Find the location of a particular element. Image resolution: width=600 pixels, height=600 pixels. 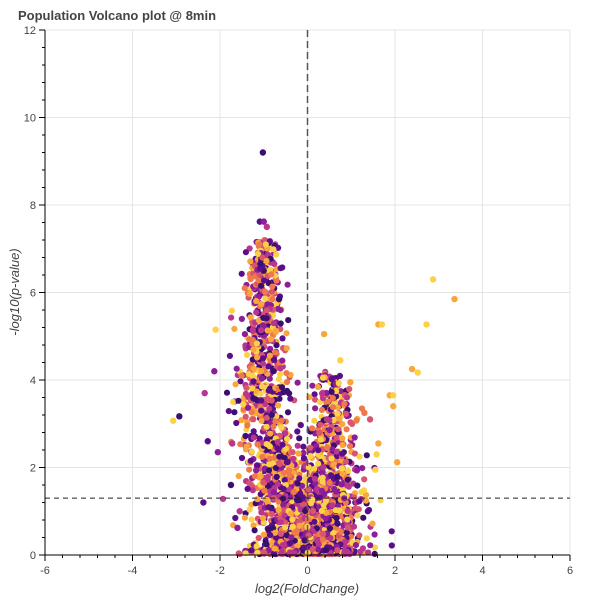

x-tick-label: -4 is located at coordinates (133, 571).